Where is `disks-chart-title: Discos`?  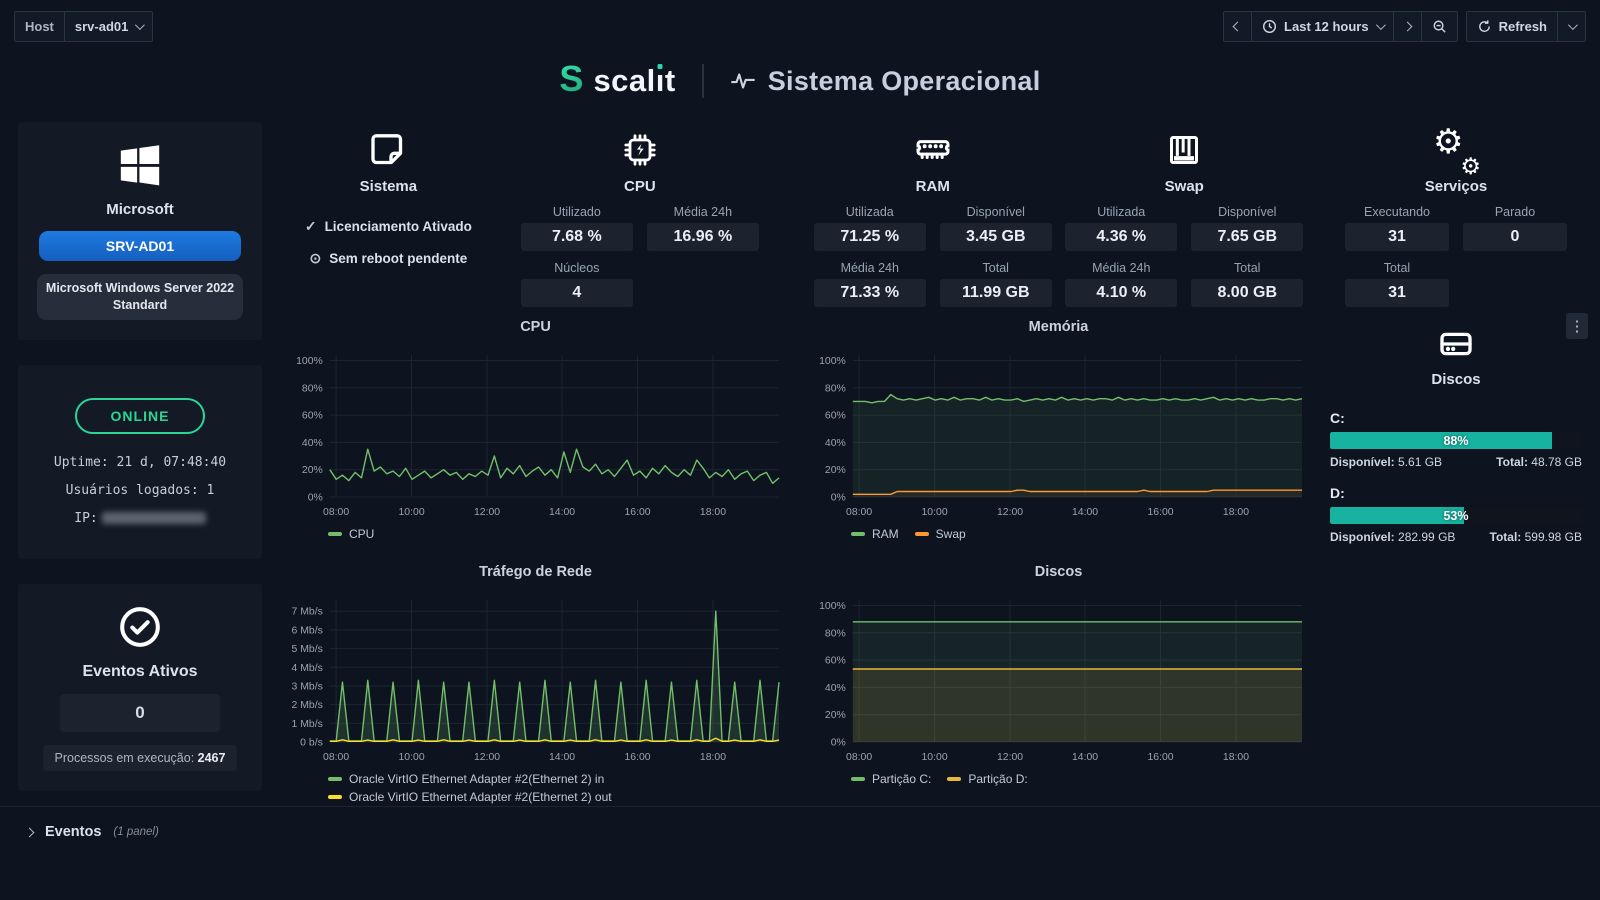 disks-chart-title: Discos is located at coordinates (1058, 572).